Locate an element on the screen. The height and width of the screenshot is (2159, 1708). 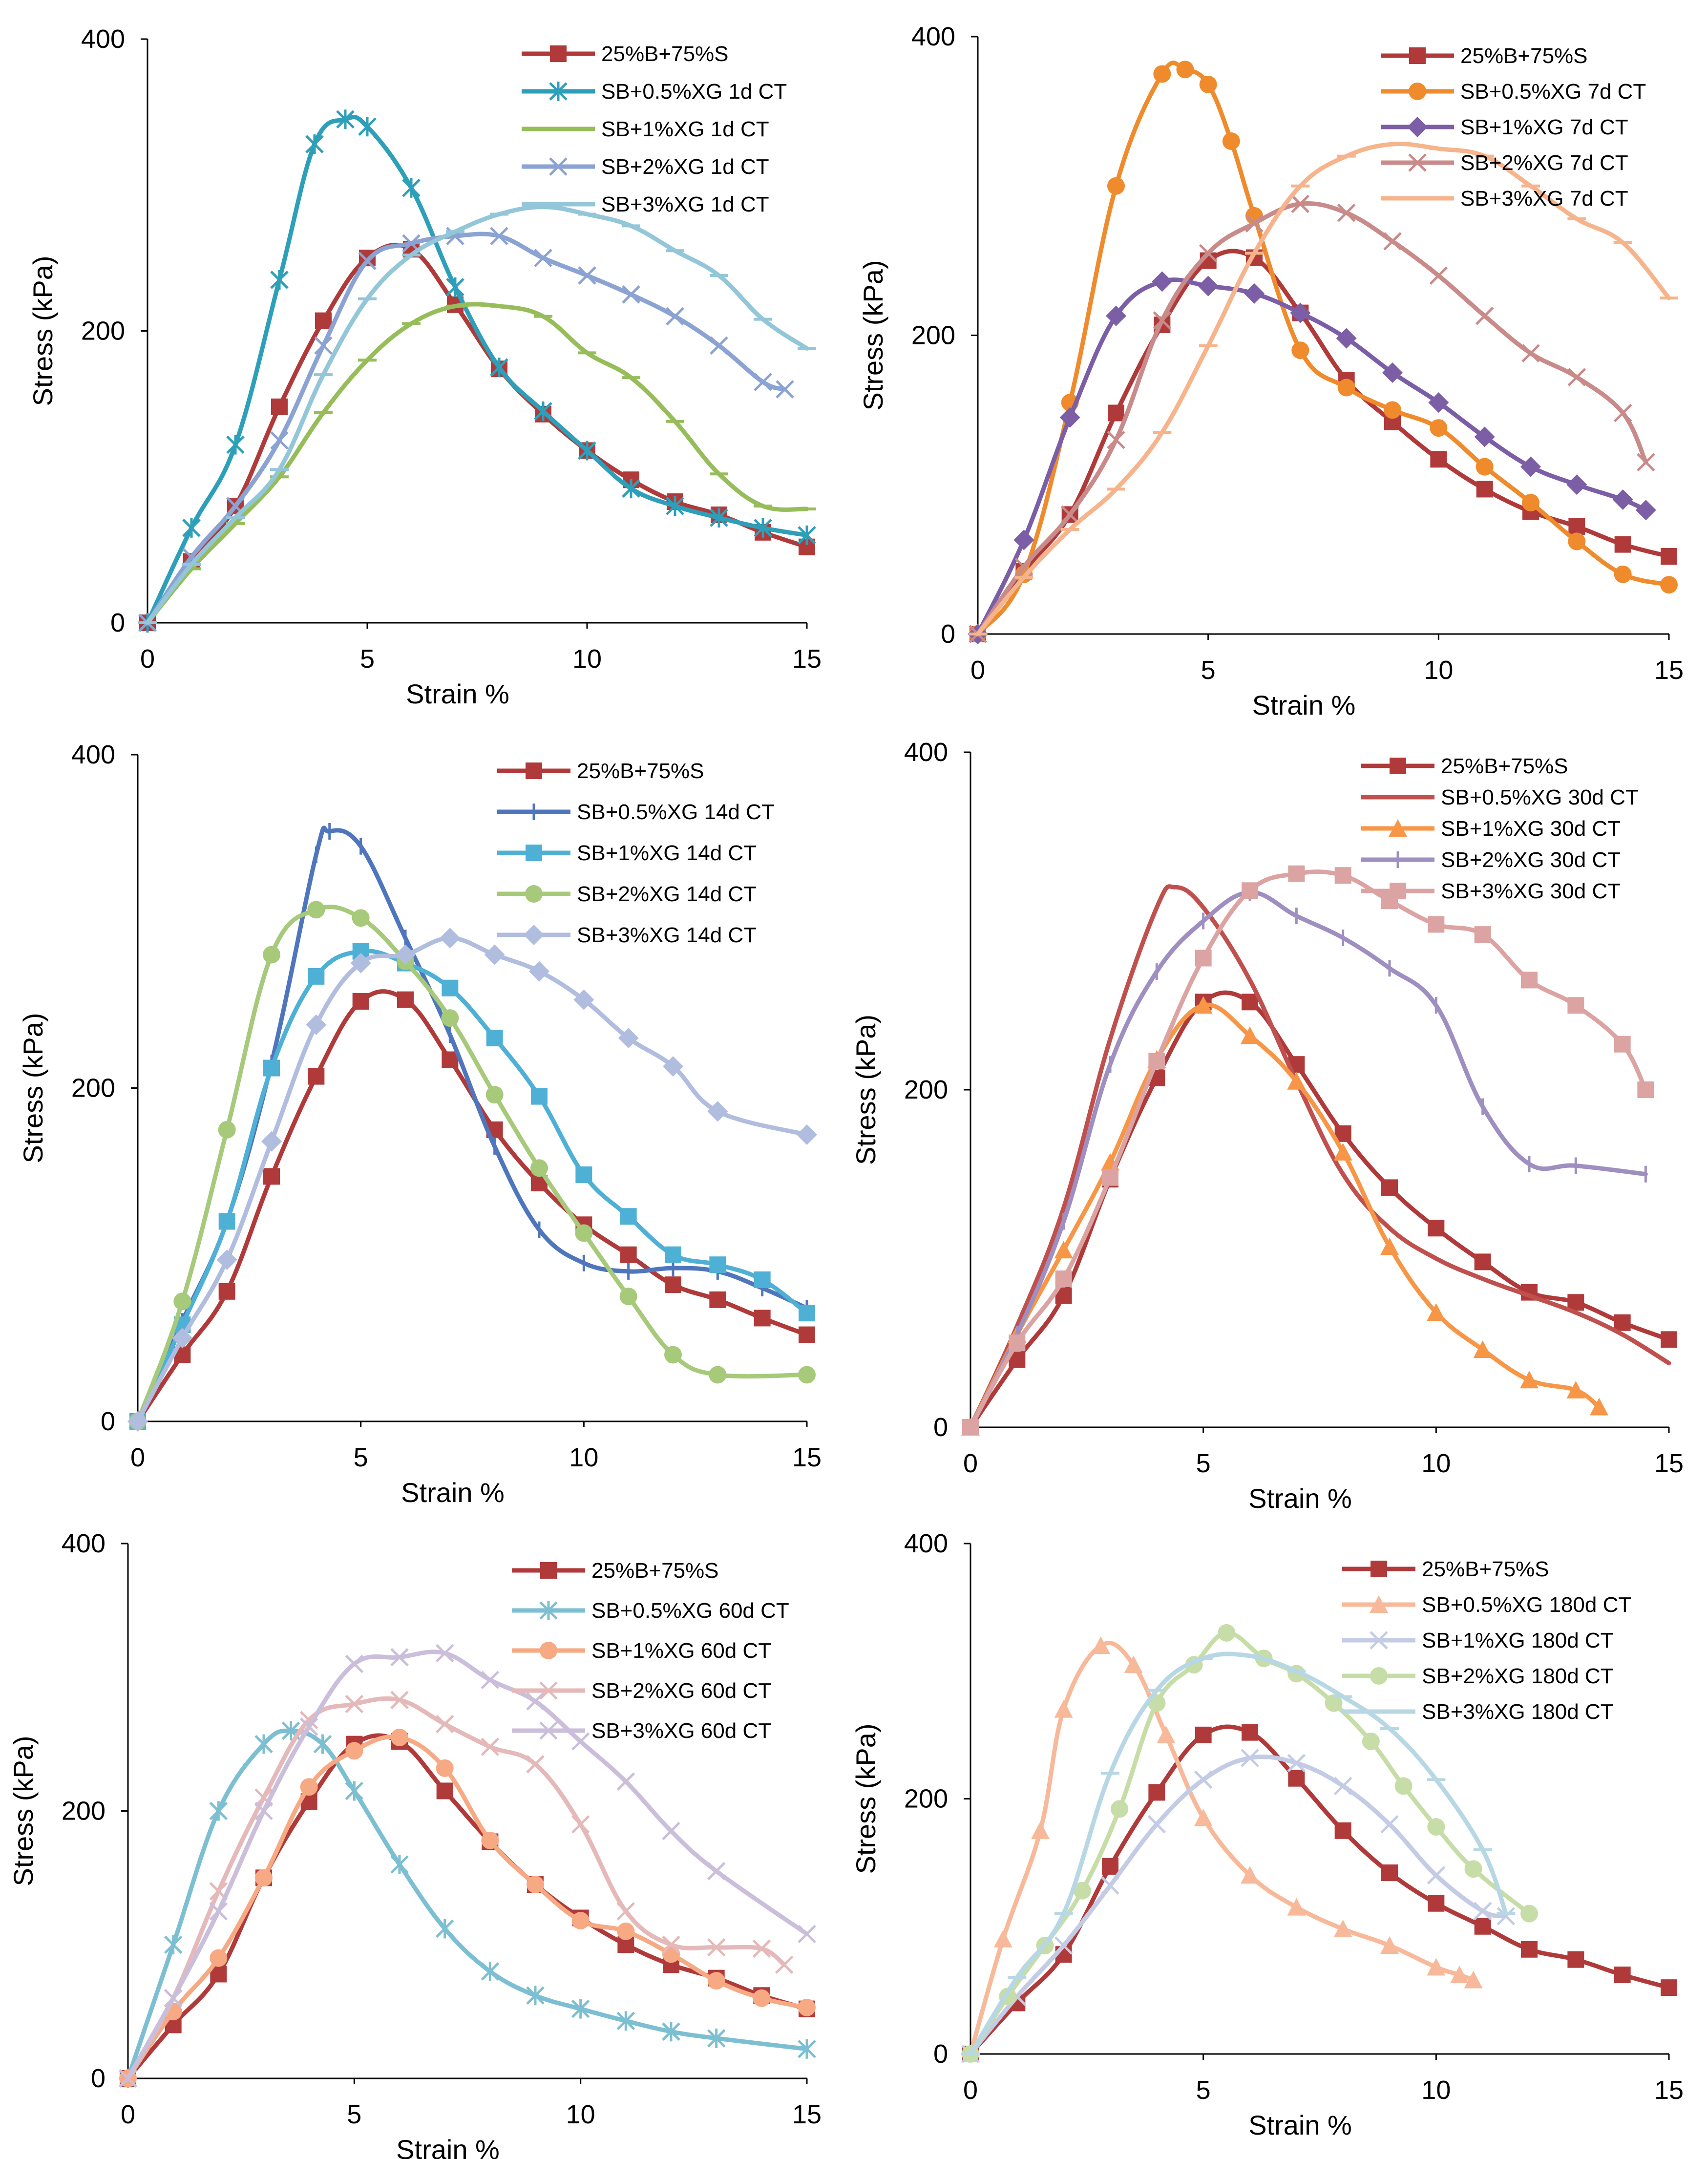
legend-entry: SB+0.5%XG 60d CT is located at coordinates (690, 1611).